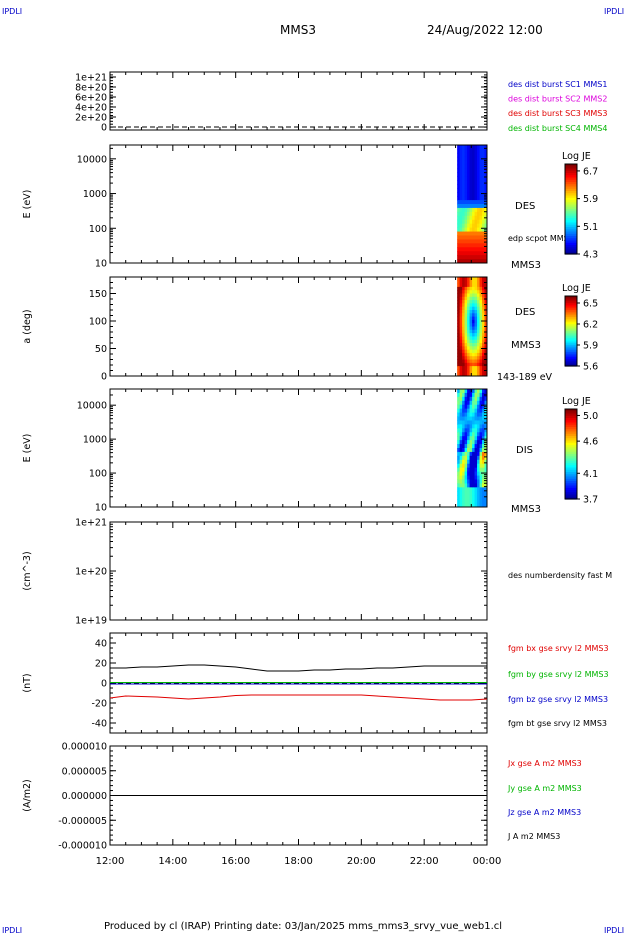 The image size is (630, 939). Describe the element at coordinates (544, 812) in the screenshot. I see `legend-current: Jz gse A m2 MMS3` at that location.